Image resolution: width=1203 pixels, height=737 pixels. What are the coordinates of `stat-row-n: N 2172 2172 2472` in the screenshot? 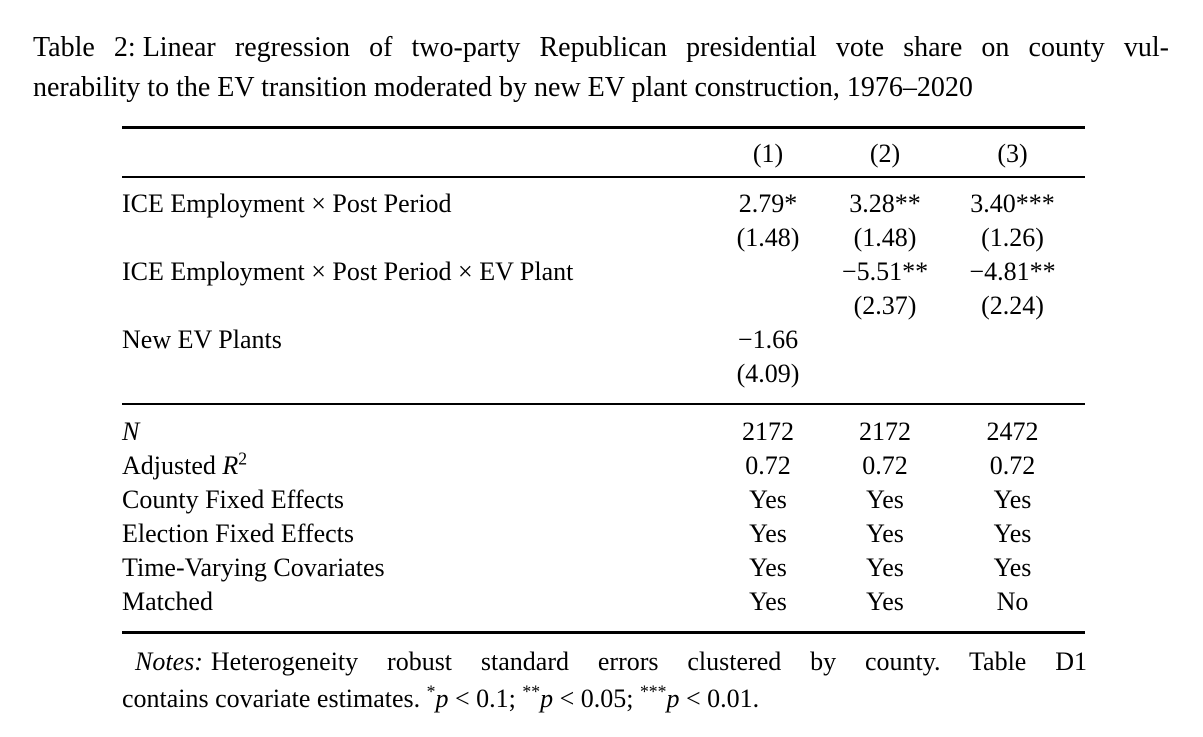 It's located at (603, 426).